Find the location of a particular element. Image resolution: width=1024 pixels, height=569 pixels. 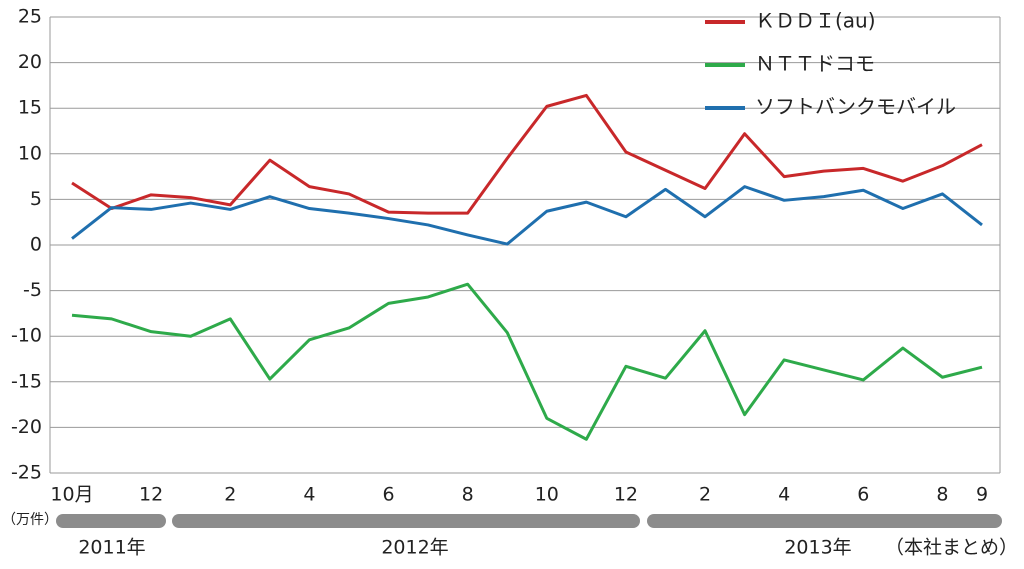

legend-label: ソフトバンクモバイル is located at coordinates (855, 107).